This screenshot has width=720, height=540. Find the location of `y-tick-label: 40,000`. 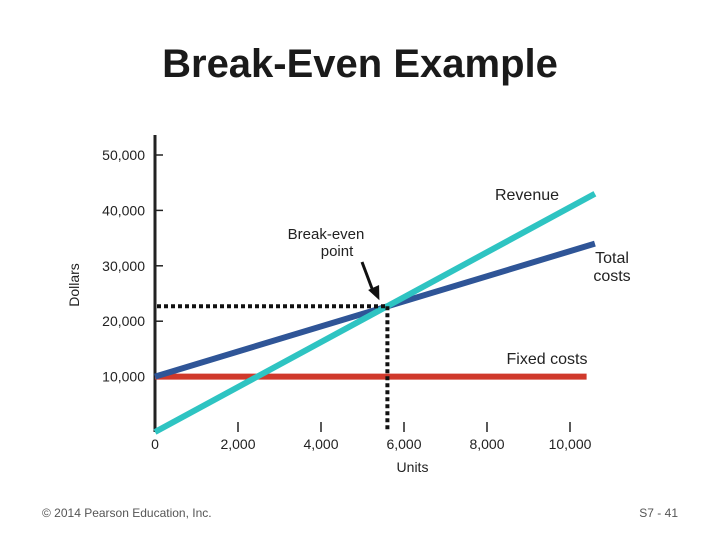

y-tick-label: 40,000 is located at coordinates (123, 210).